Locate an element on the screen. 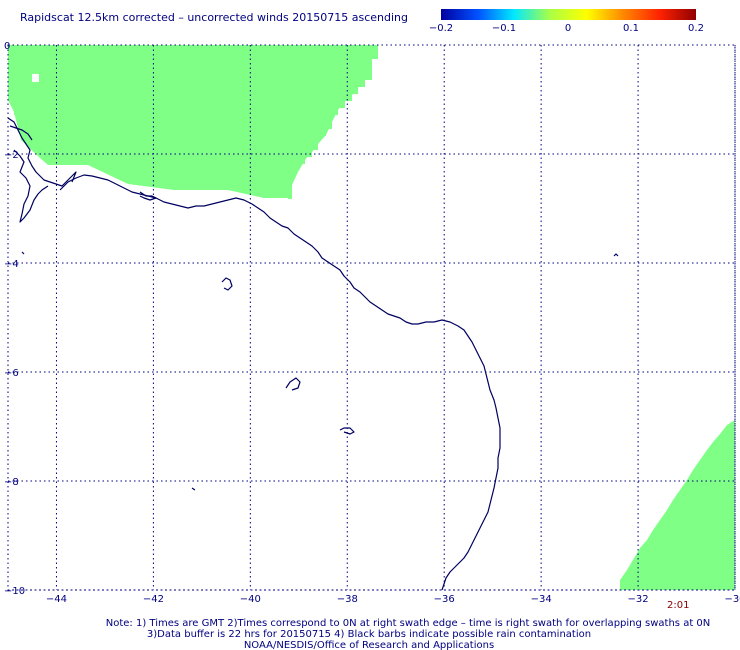 Image resolution: width=740 pixels, height=650 pixels. swath-north is located at coordinates (193, 121).